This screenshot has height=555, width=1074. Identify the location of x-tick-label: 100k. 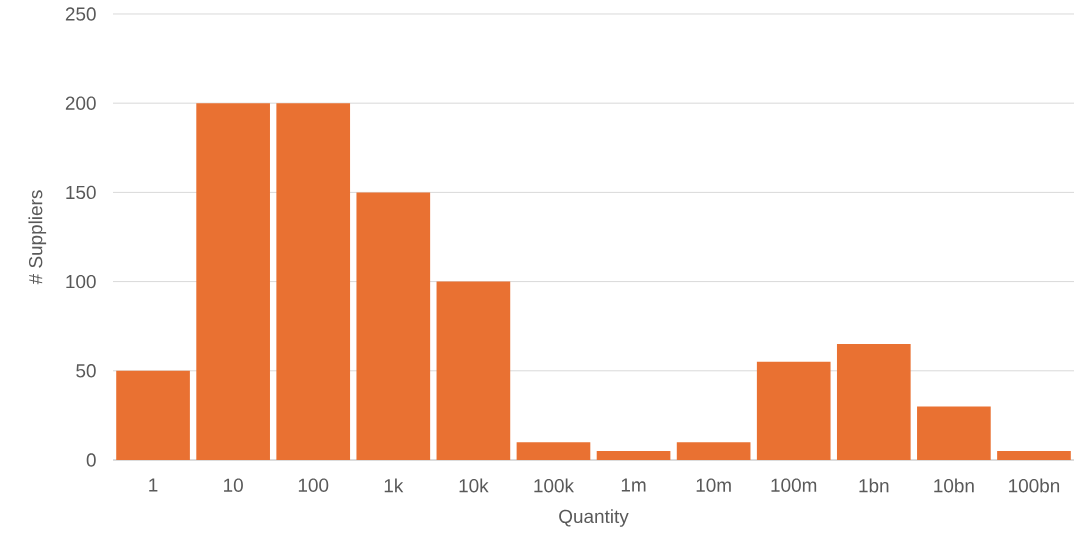
(554, 485).